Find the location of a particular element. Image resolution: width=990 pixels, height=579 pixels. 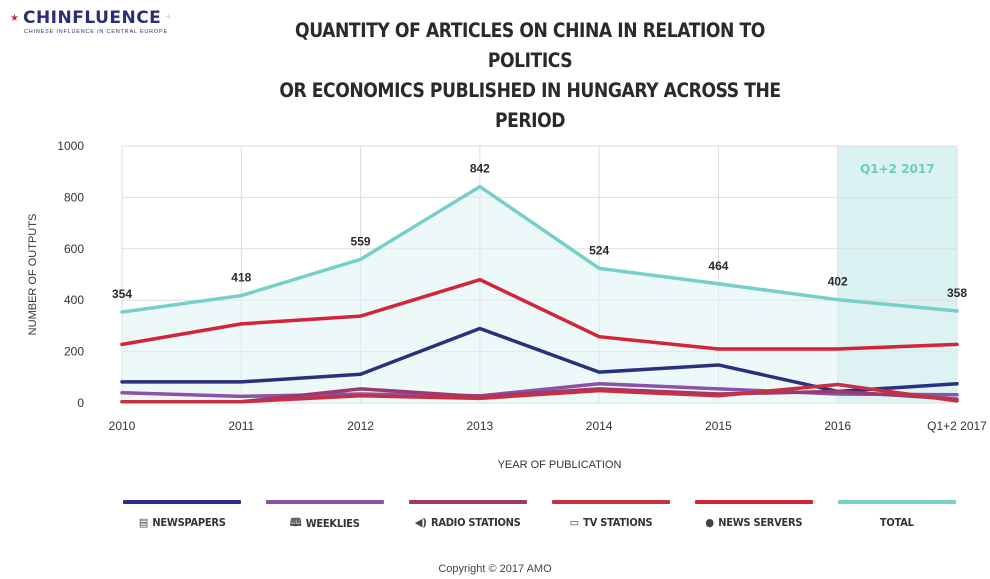

legend-text: WEEKLIES is located at coordinates (333, 523).